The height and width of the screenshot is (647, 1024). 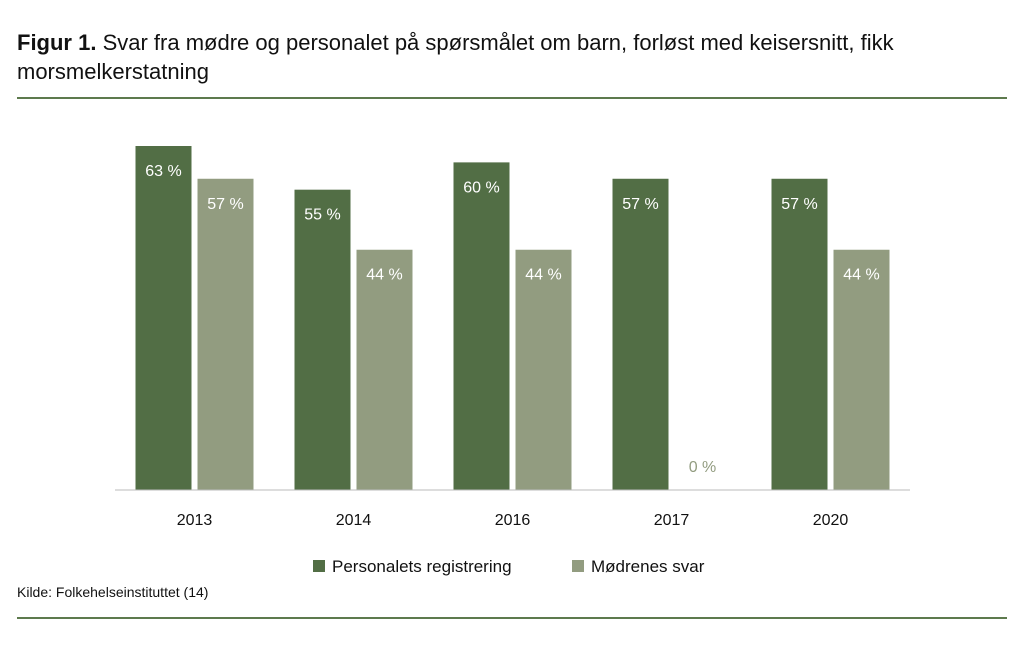 I want to click on x-tick-label: 2020, so click(x=831, y=520).